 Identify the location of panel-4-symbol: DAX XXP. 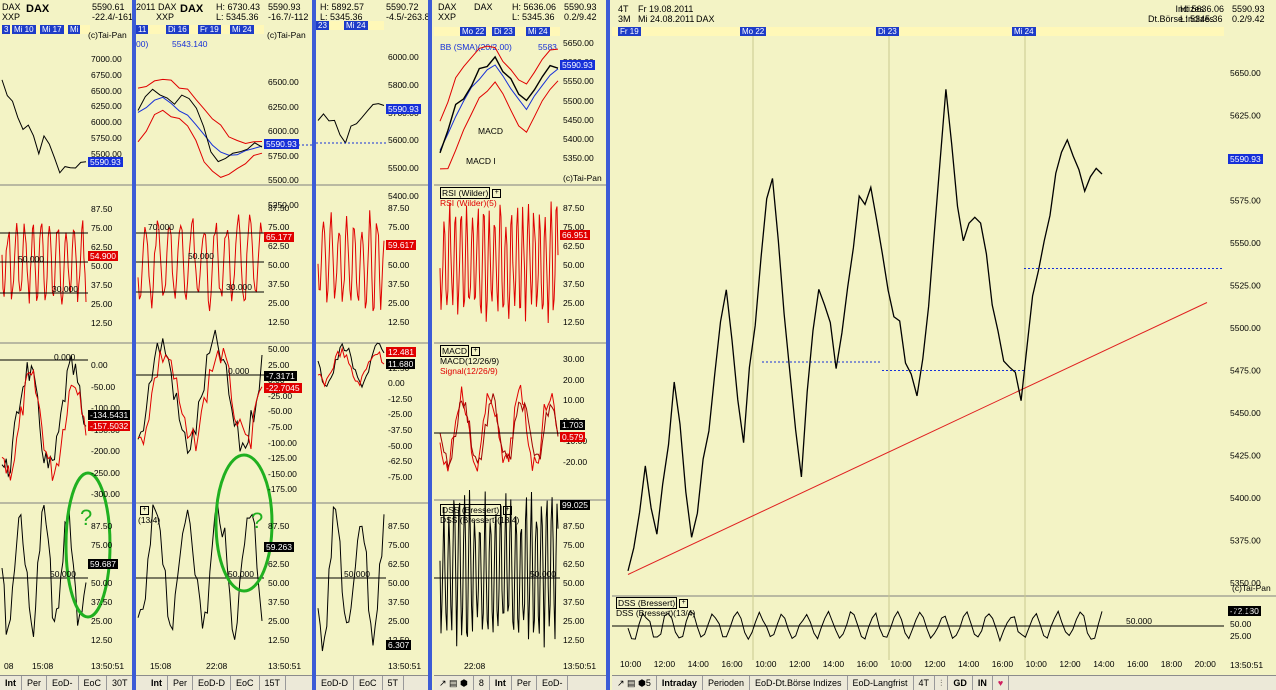
(447, 12).